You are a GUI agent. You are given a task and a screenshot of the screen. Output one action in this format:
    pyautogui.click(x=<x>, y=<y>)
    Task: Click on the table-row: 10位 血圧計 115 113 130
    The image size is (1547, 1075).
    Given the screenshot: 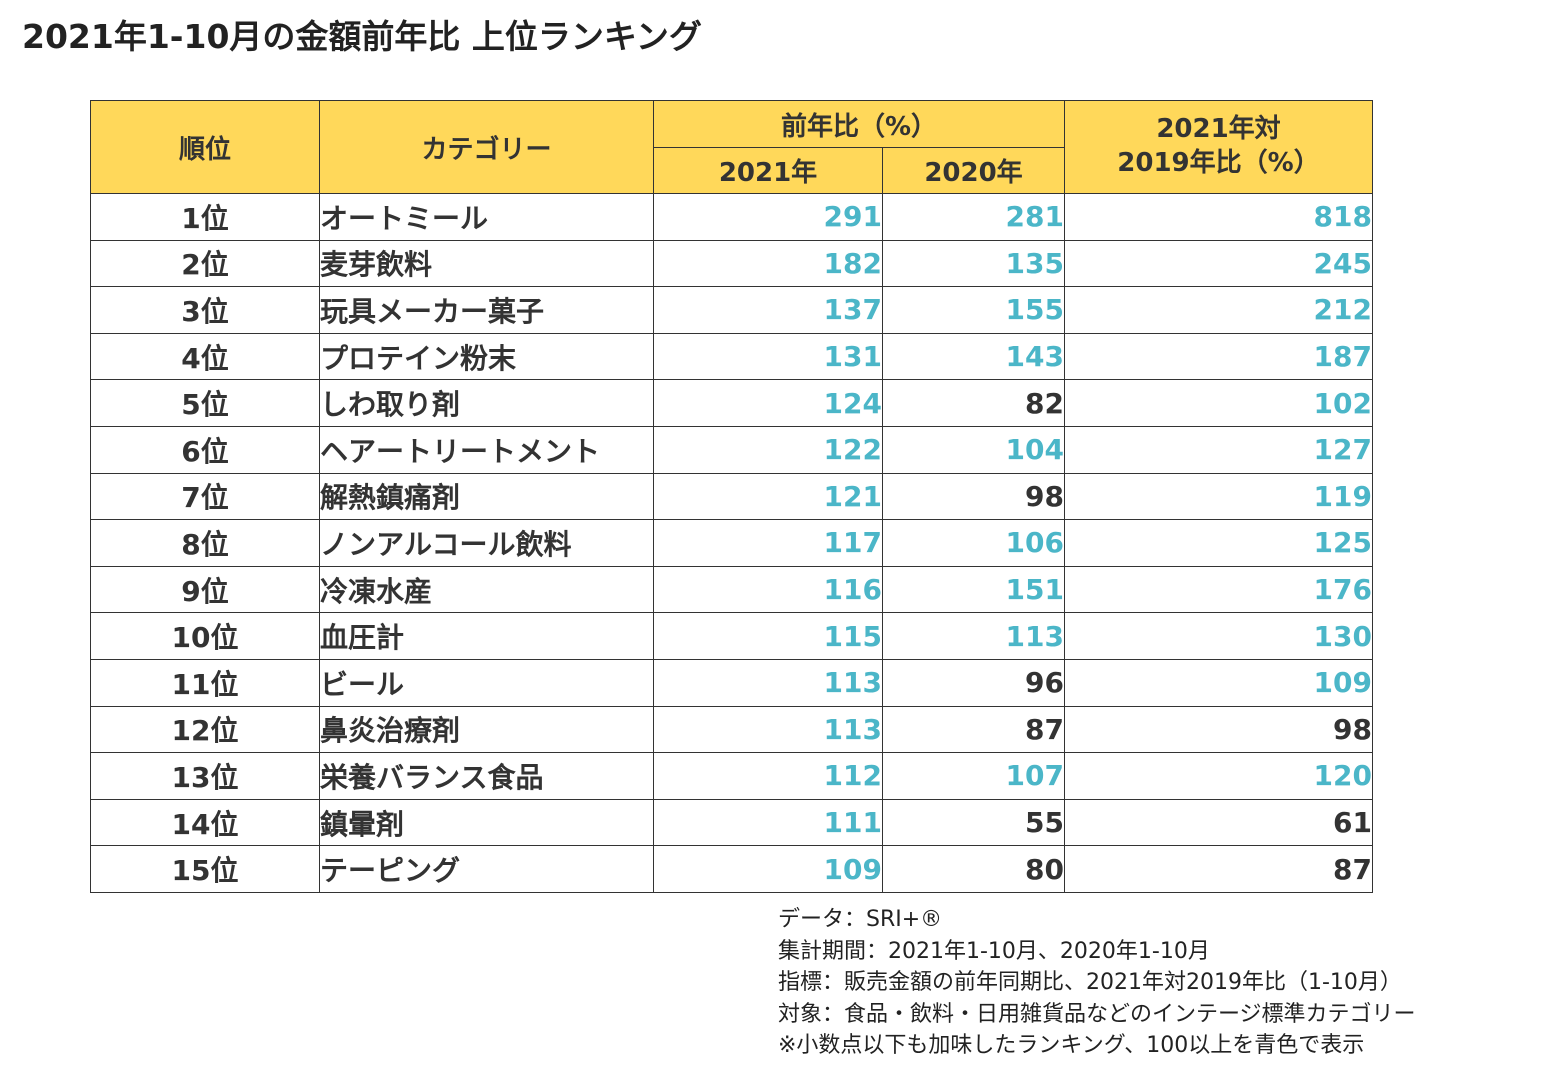 What is the action you would take?
    pyautogui.click(x=731, y=636)
    